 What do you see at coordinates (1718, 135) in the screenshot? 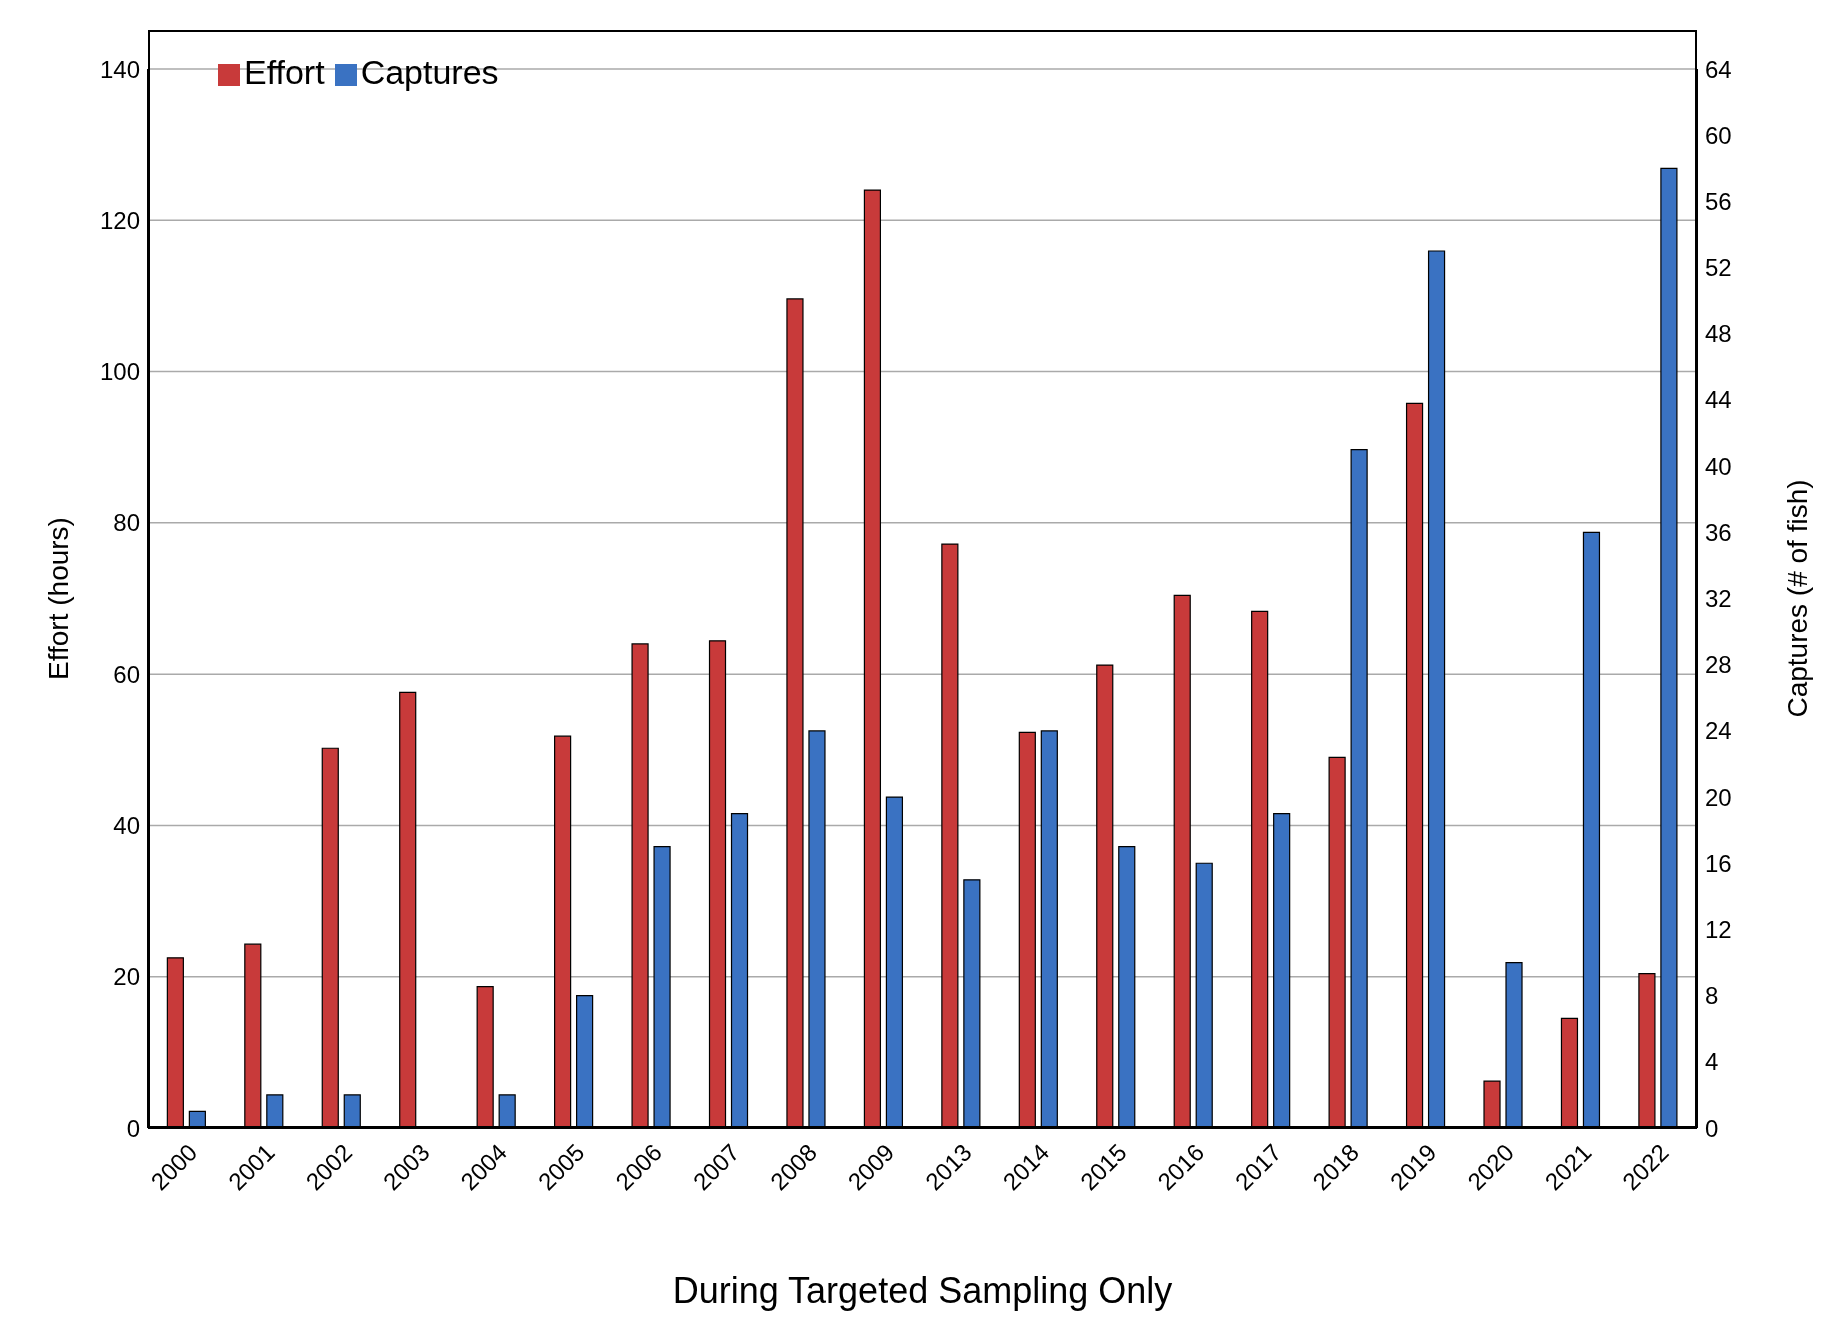
I see `y2-tick-label: 60` at bounding box center [1718, 135].